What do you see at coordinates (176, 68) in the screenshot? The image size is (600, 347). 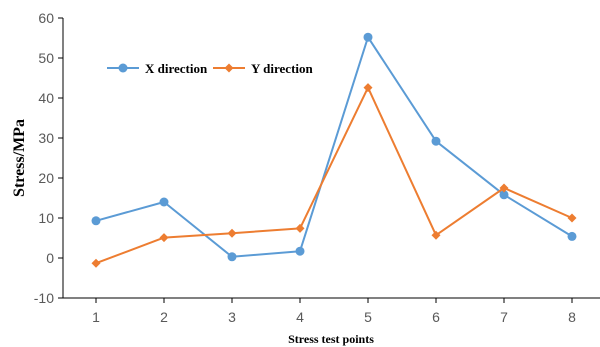 I see `legend-label-x-direction: X direction` at bounding box center [176, 68].